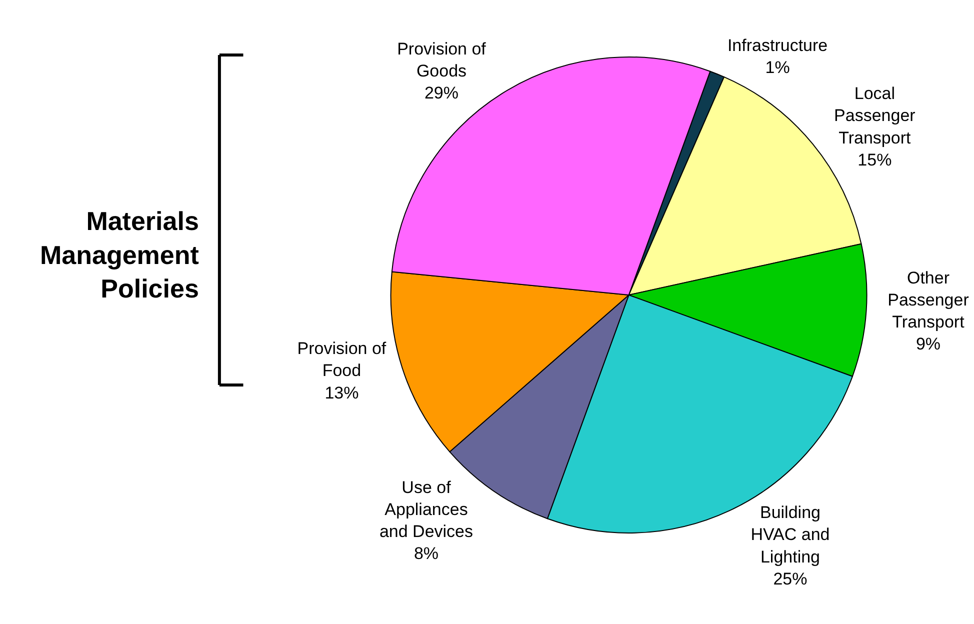 Image resolution: width=974 pixels, height=624 pixels. I want to click on data-label: 25%, so click(790, 578).